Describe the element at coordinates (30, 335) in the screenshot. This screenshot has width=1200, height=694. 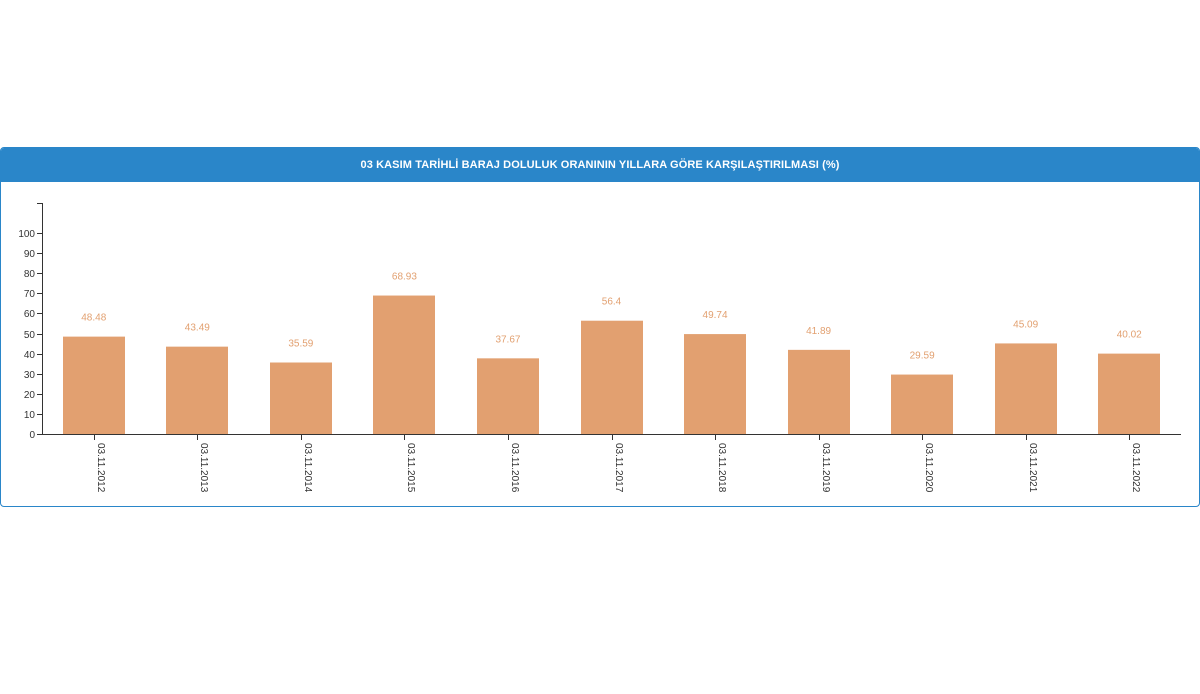
I see `y-tick-label: 50` at that location.